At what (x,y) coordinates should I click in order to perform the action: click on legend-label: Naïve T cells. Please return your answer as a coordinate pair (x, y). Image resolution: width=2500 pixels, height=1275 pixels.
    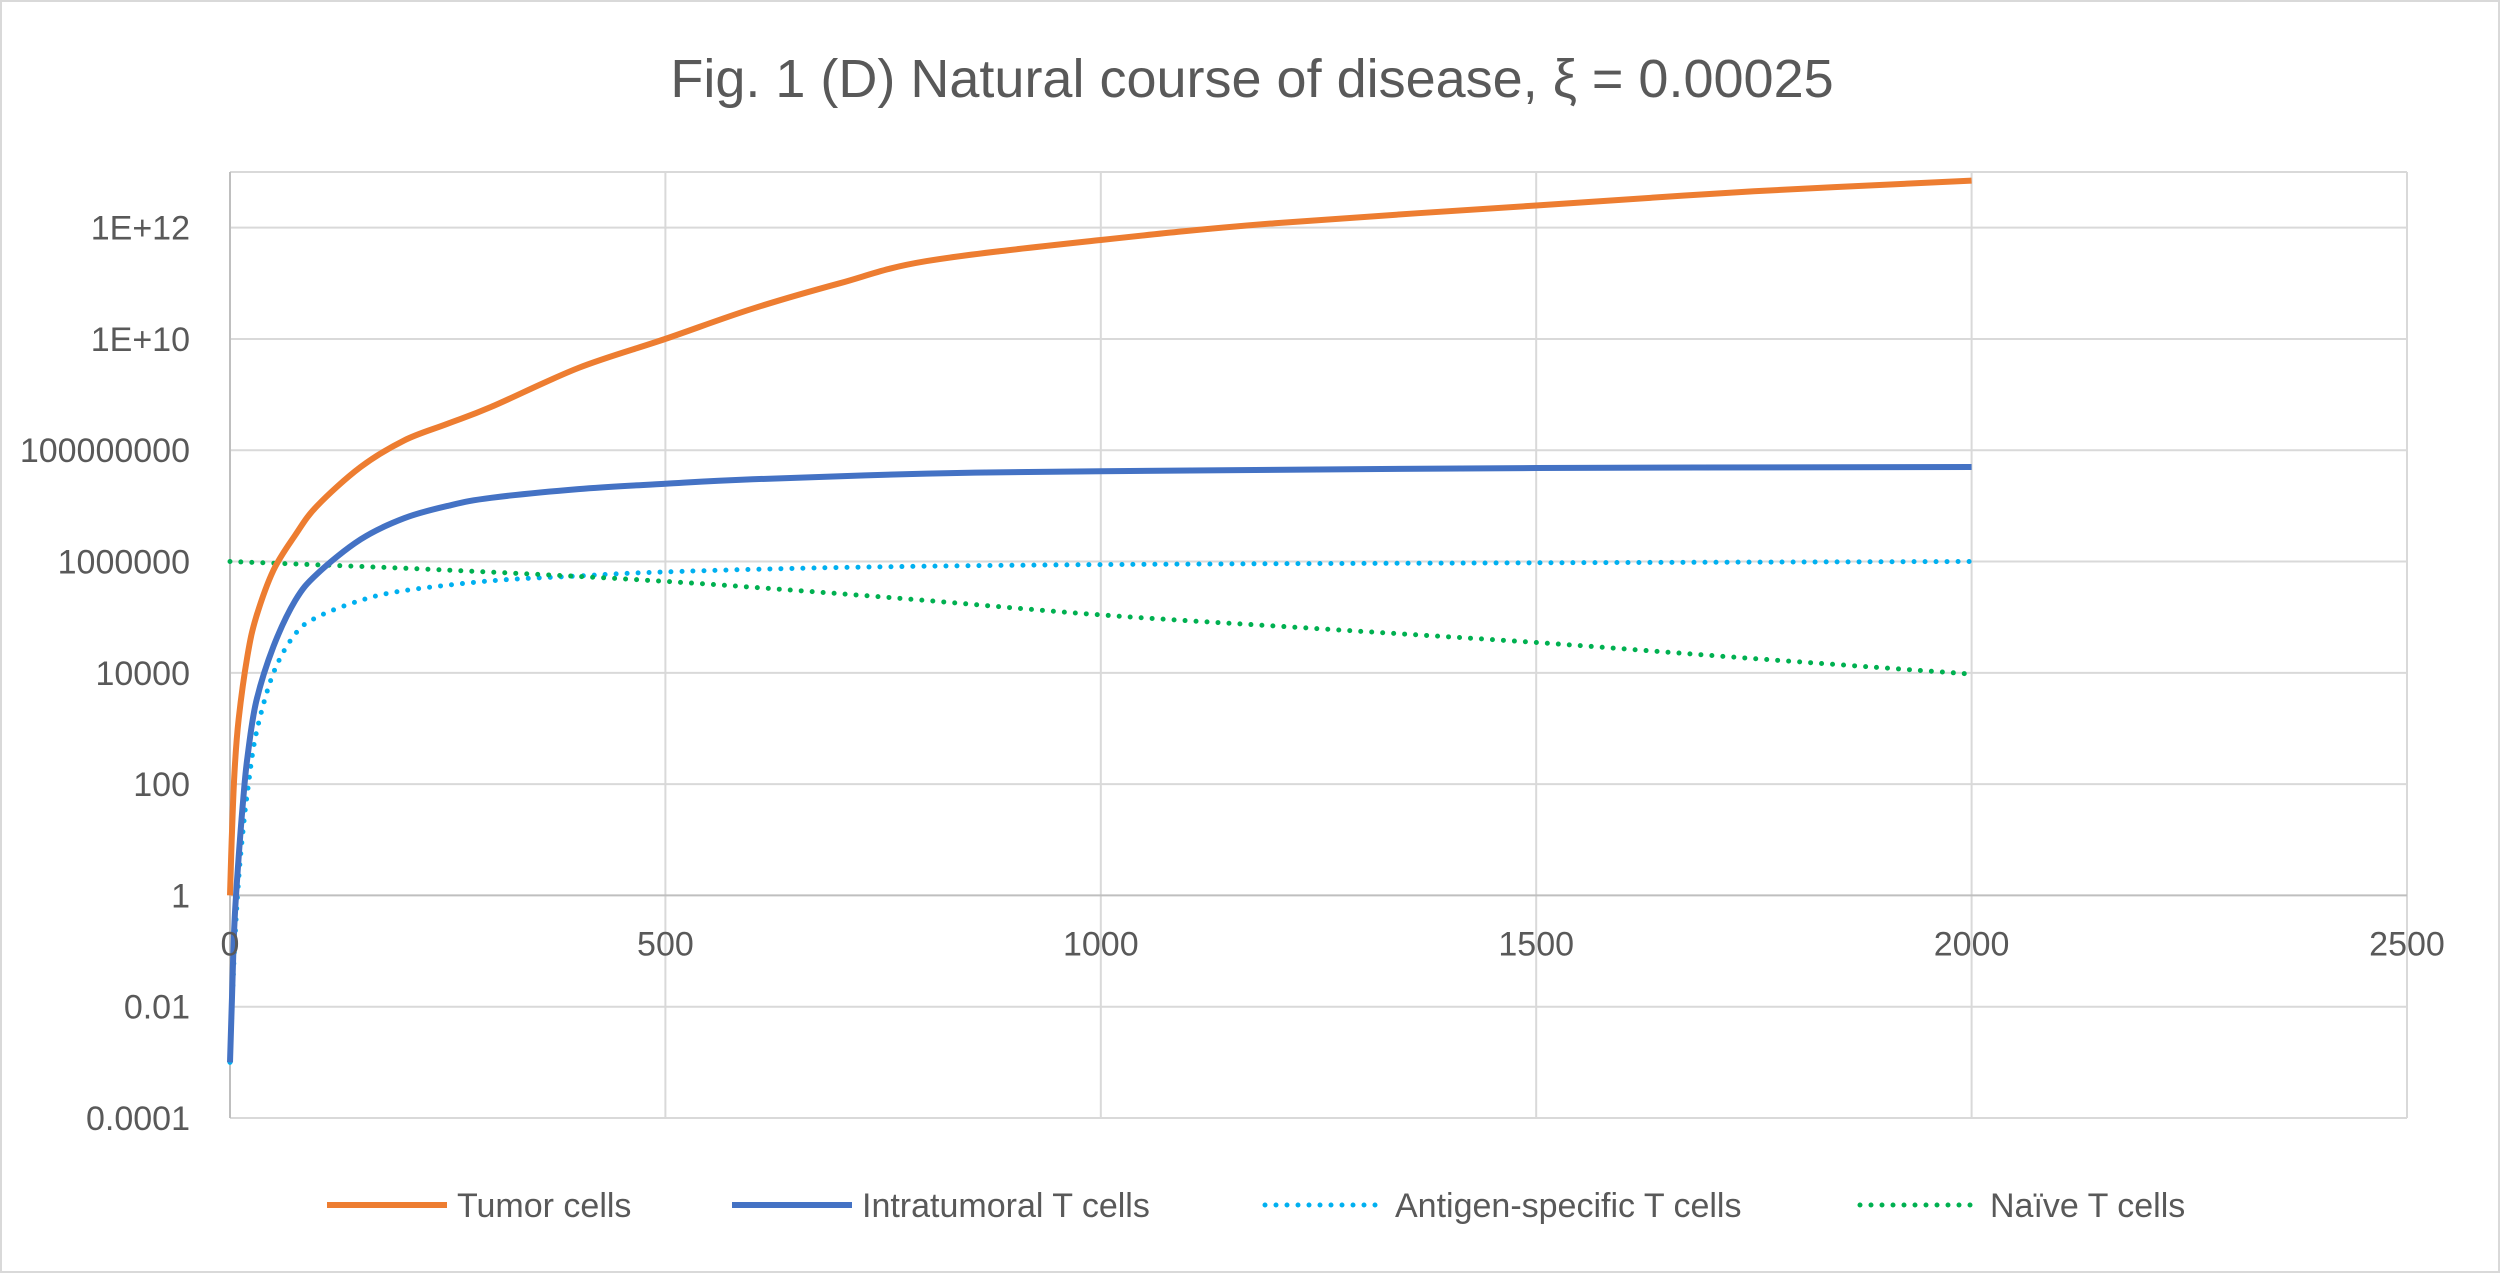
    Looking at the image, I should click on (2087, 1206).